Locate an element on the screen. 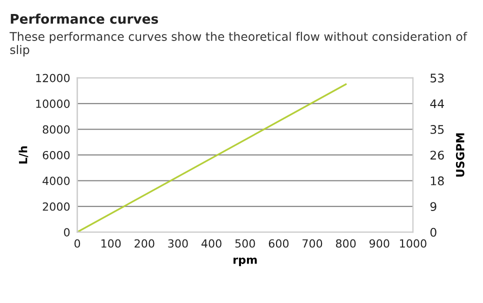 The image size is (483, 303). y-tick-label: 0 is located at coordinates (67, 232).